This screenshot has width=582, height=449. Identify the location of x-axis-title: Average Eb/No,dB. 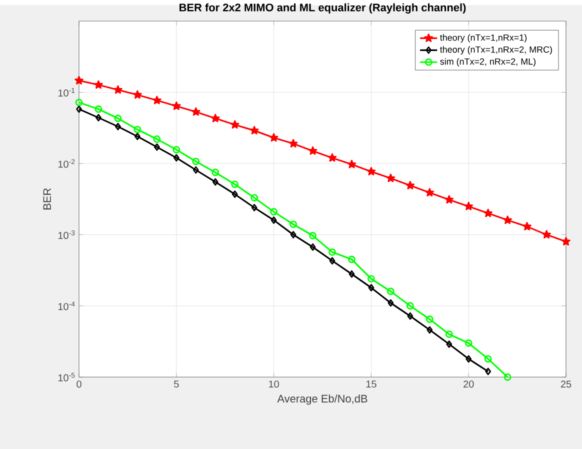
(322, 399).